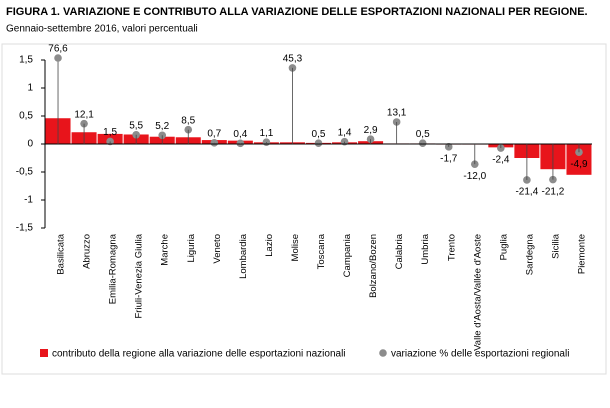  I want to click on data-label: 13,1, so click(397, 113).